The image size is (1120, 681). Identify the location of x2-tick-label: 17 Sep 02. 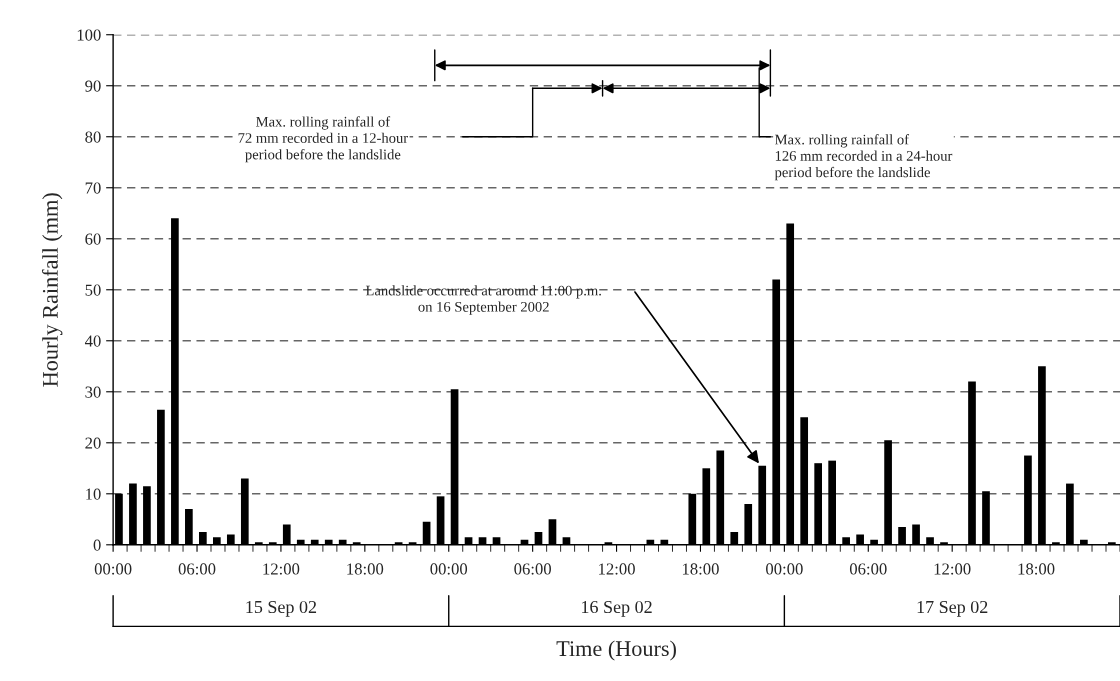
(952, 608).